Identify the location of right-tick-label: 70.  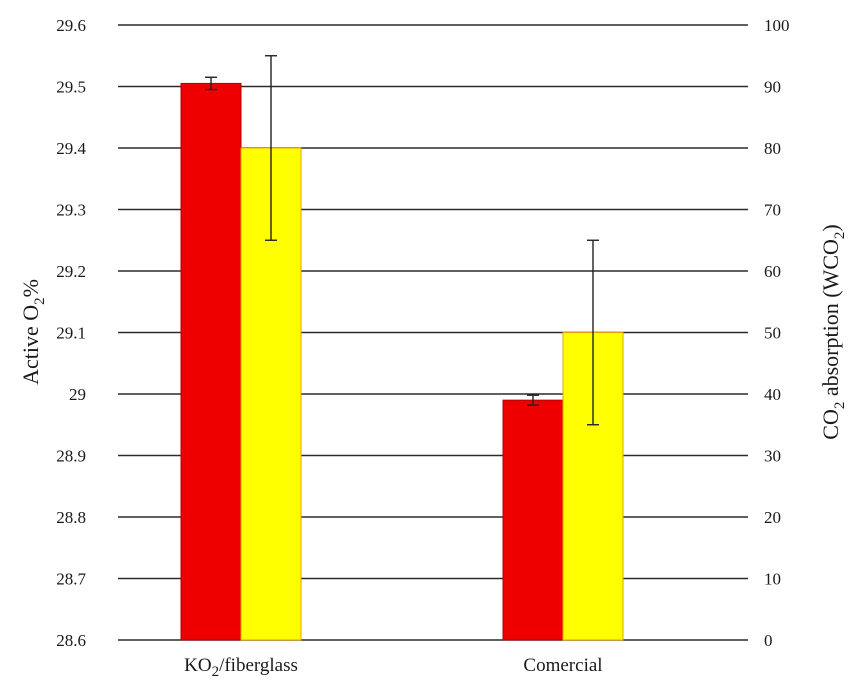
(772, 210).